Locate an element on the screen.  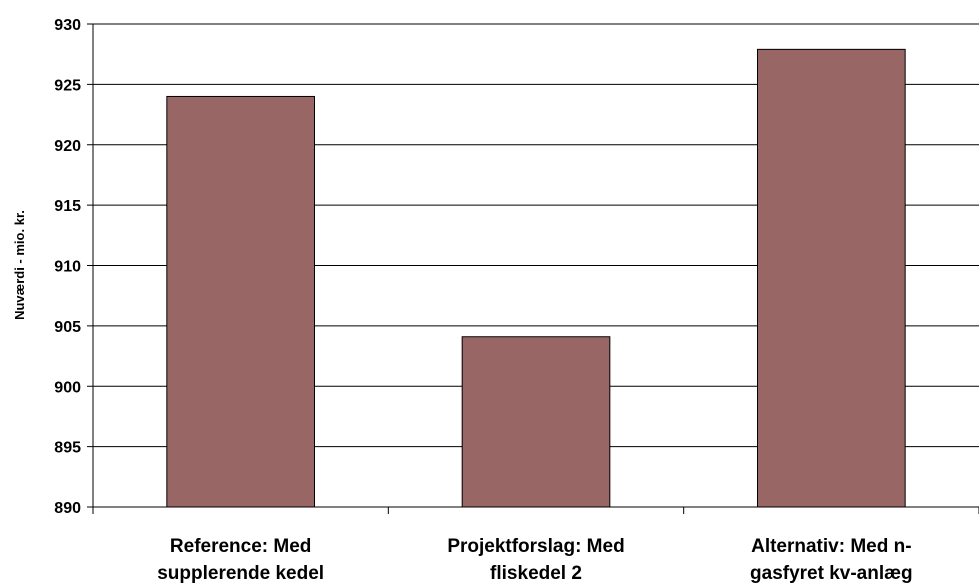
x-category-label: fliskedel 2 is located at coordinates (536, 573).